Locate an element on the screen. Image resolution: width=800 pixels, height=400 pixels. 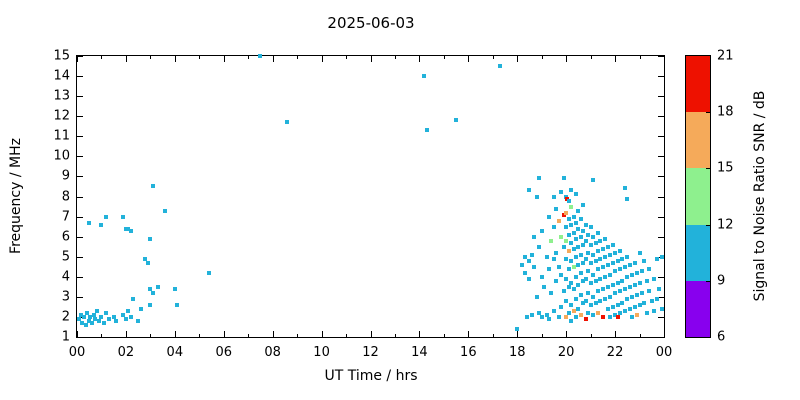
x-tick-label: 02 is located at coordinates (126, 352).